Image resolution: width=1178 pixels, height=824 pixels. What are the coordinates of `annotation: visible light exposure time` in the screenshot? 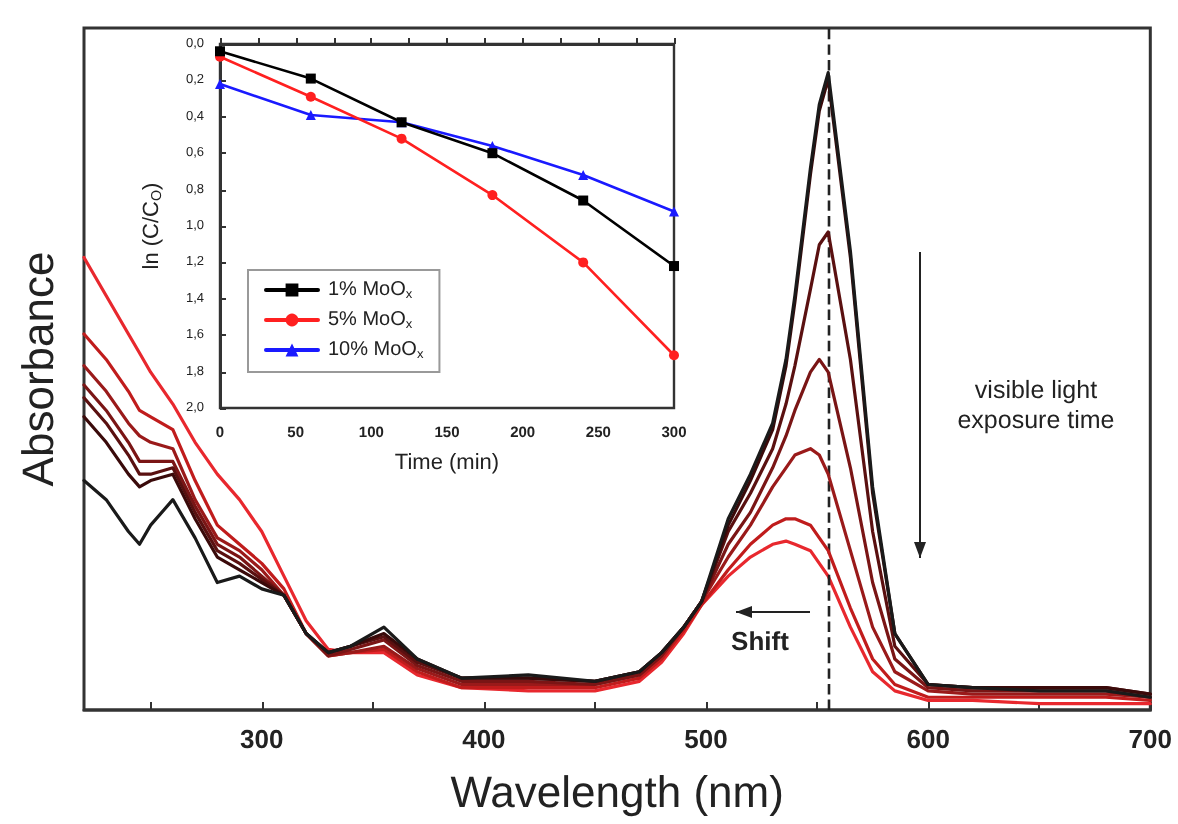 It's located at (1036, 406).